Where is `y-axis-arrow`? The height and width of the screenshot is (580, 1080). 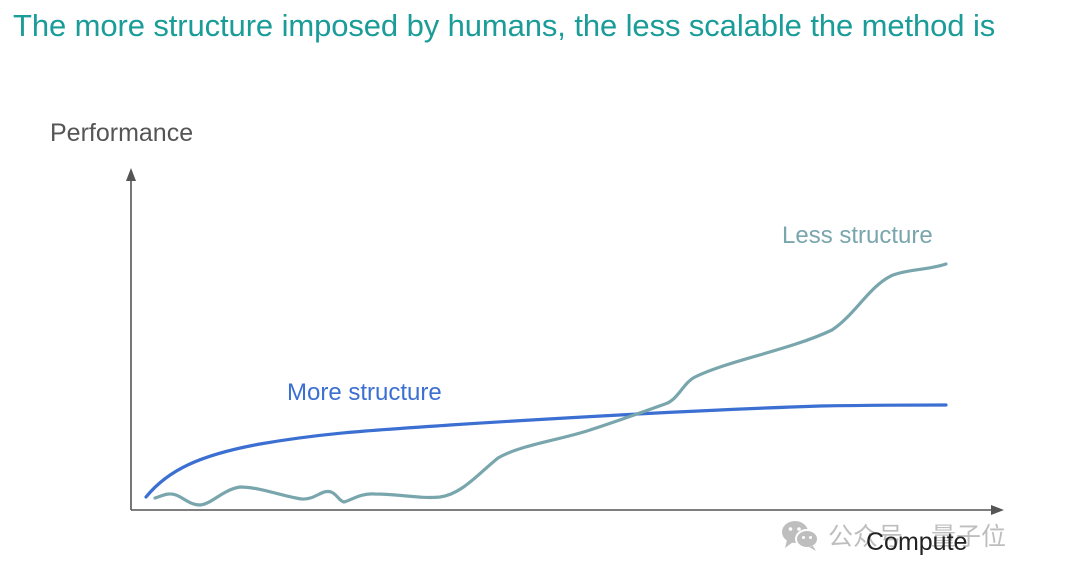 y-axis-arrow is located at coordinates (131, 174).